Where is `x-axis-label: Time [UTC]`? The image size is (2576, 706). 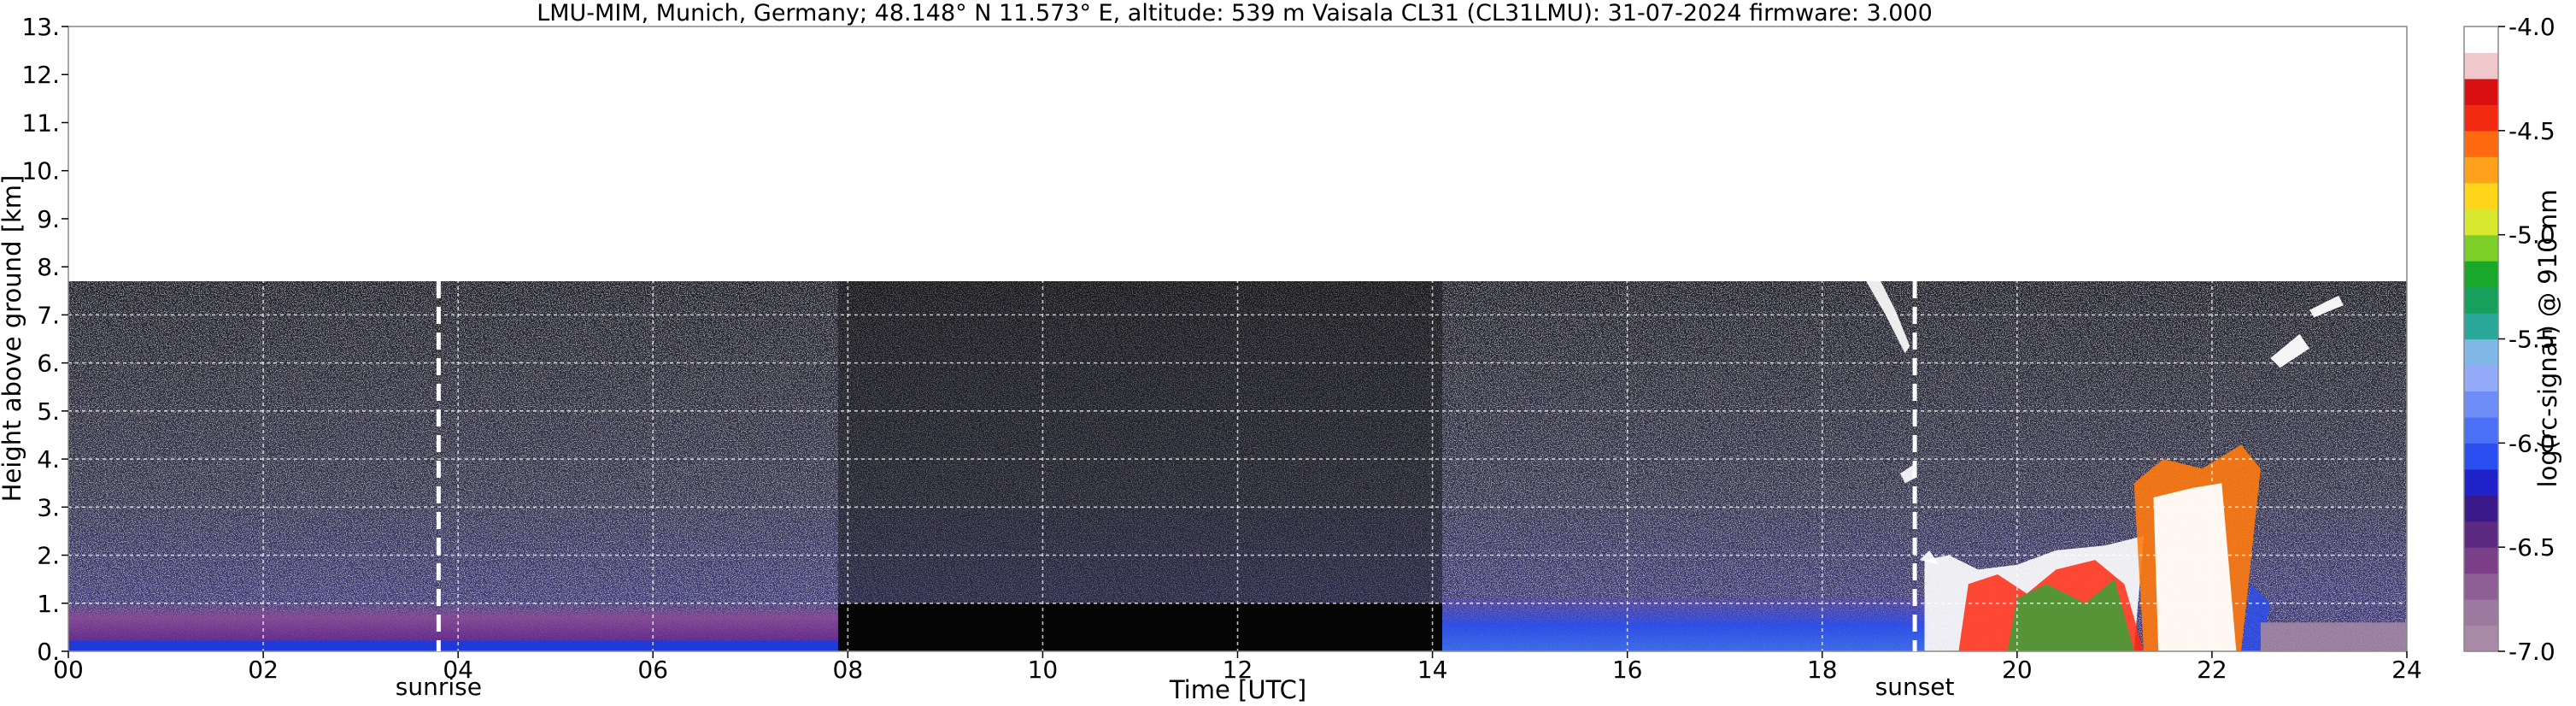 x-axis-label: Time [UTC] is located at coordinates (1237, 689).